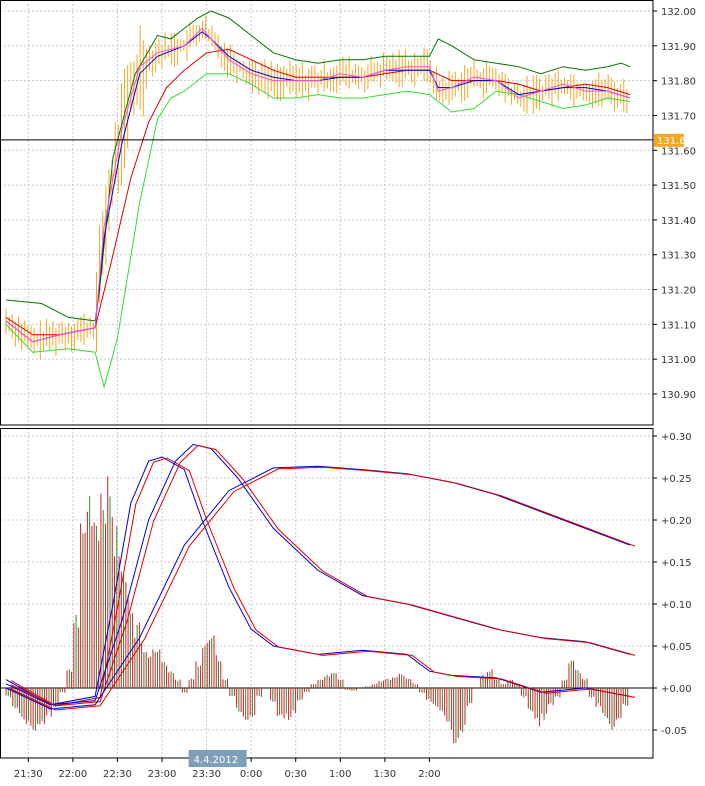 Image resolution: width=705 pixels, height=786 pixels. I want to click on x-tick-label: 21:30, so click(28, 774).